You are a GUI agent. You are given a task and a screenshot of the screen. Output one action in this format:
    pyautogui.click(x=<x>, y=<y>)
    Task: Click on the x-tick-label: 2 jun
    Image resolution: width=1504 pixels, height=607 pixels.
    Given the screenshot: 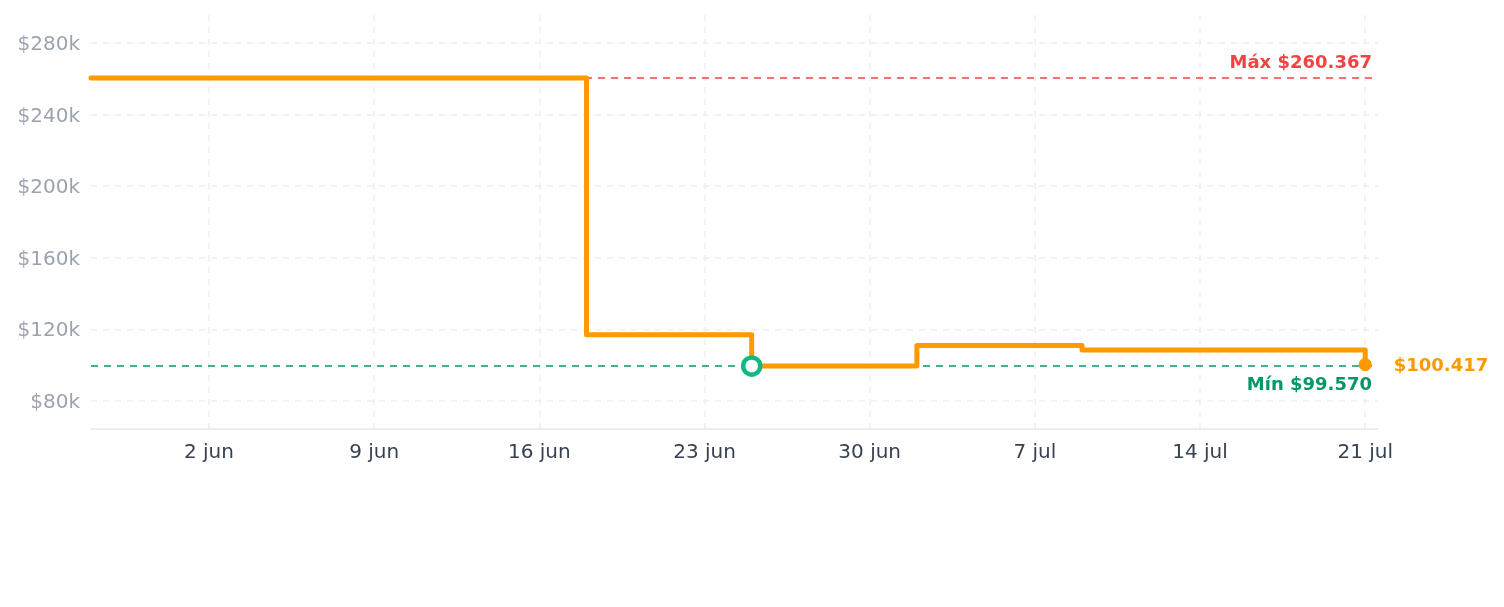 What is the action you would take?
    pyautogui.click(x=208, y=451)
    